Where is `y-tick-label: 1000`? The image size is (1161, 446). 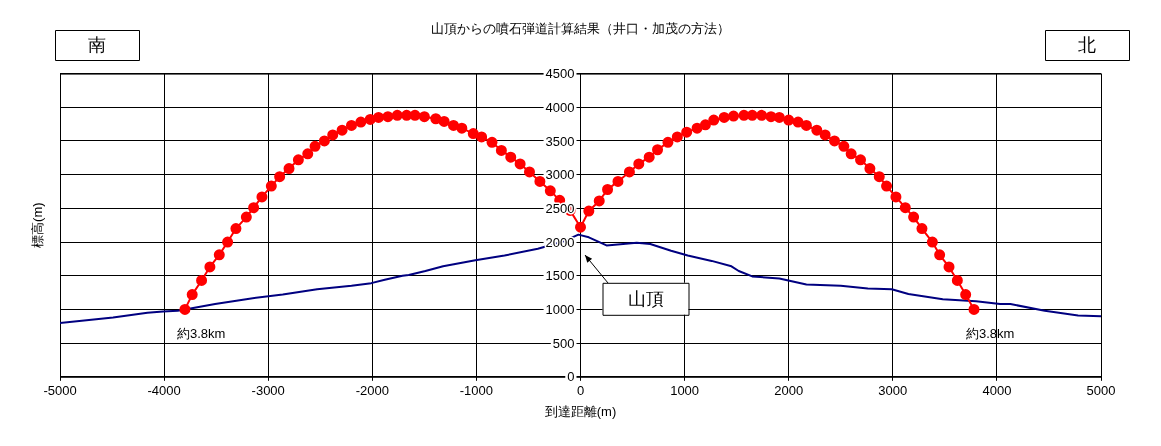 y-tick-label: 1000 is located at coordinates (560, 309).